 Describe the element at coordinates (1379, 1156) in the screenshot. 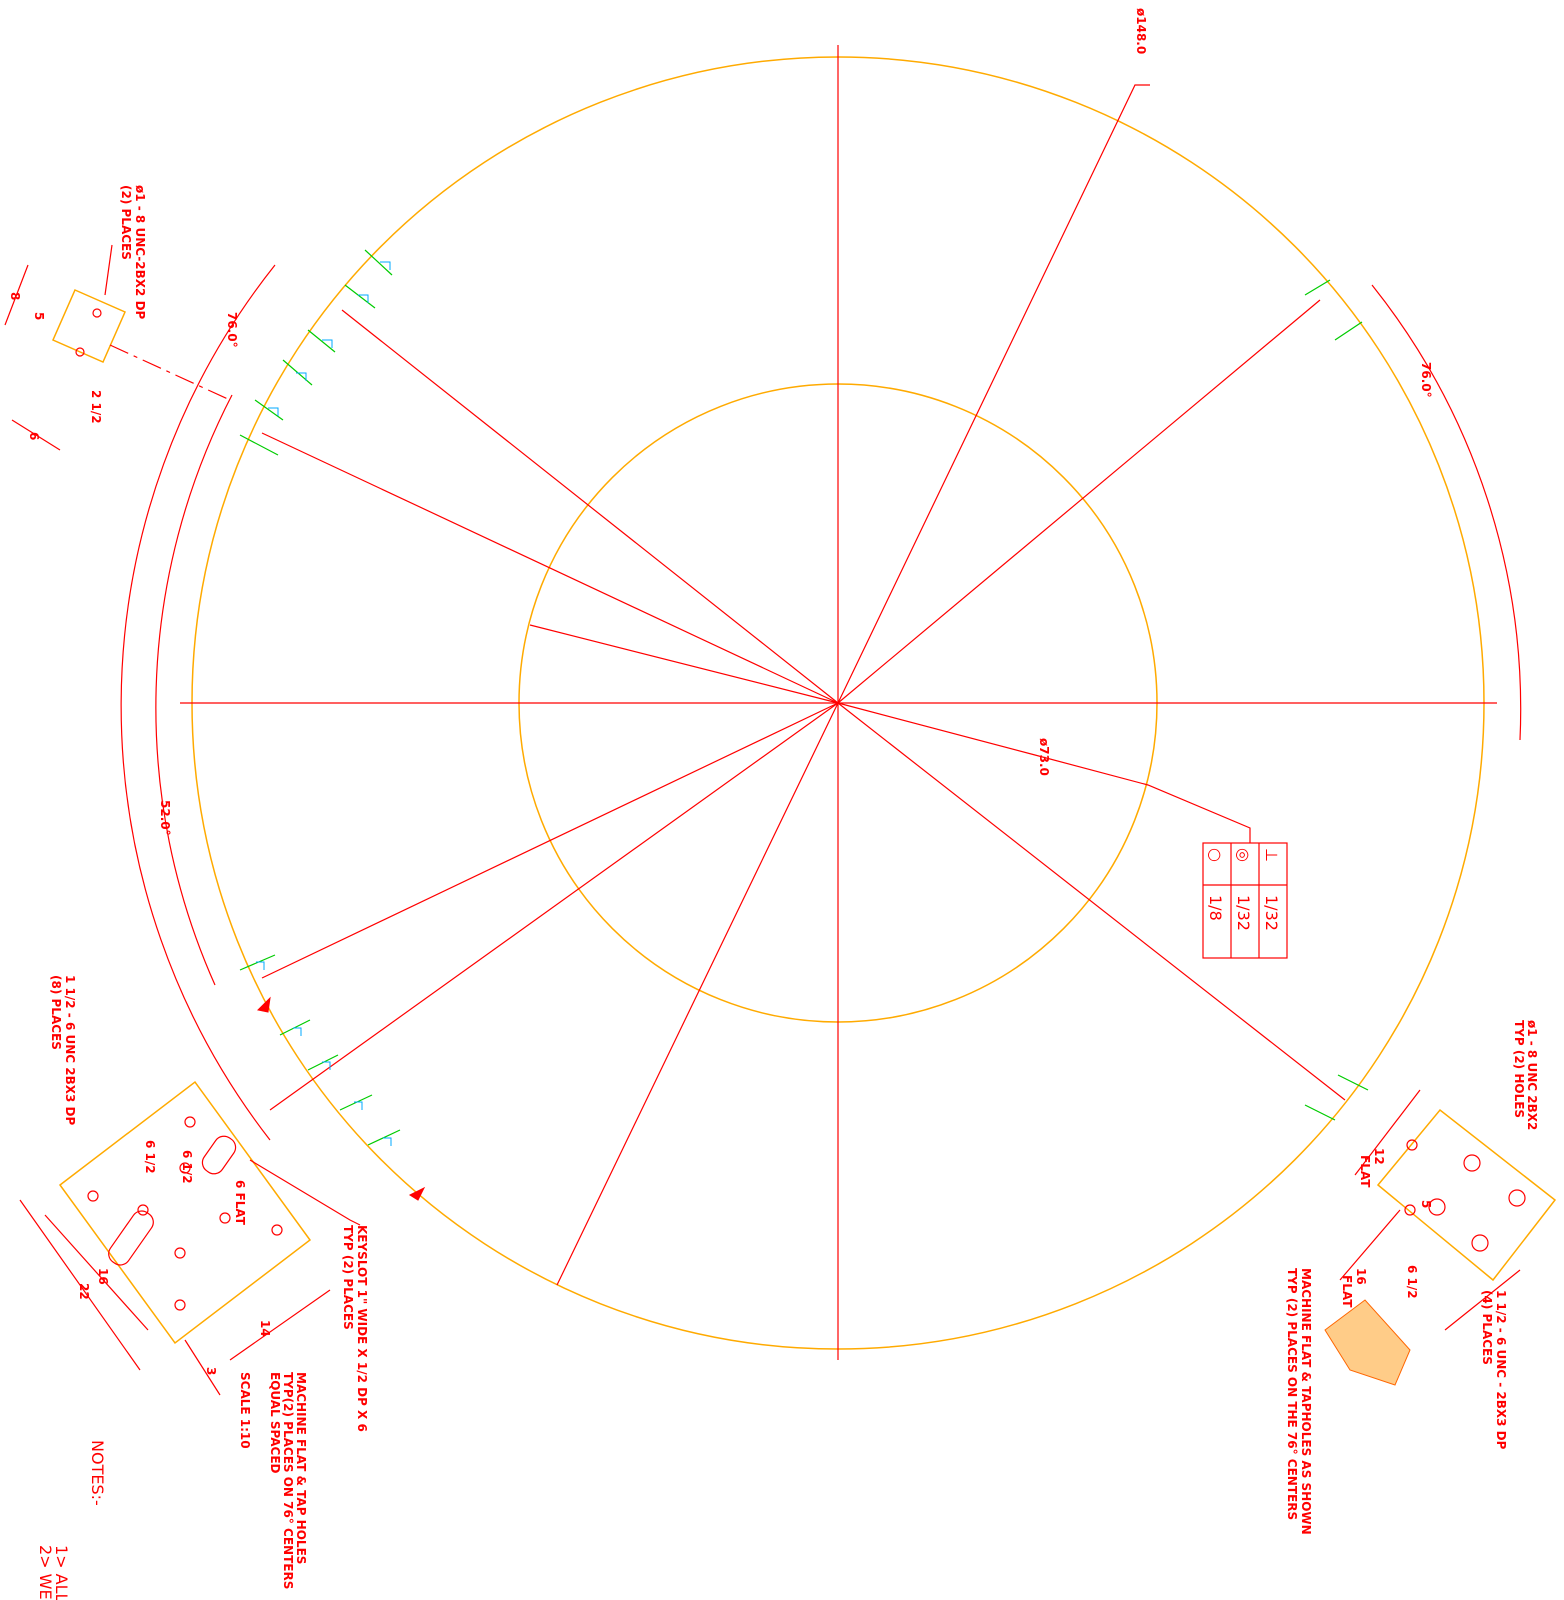

I see `dimension: 12` at that location.